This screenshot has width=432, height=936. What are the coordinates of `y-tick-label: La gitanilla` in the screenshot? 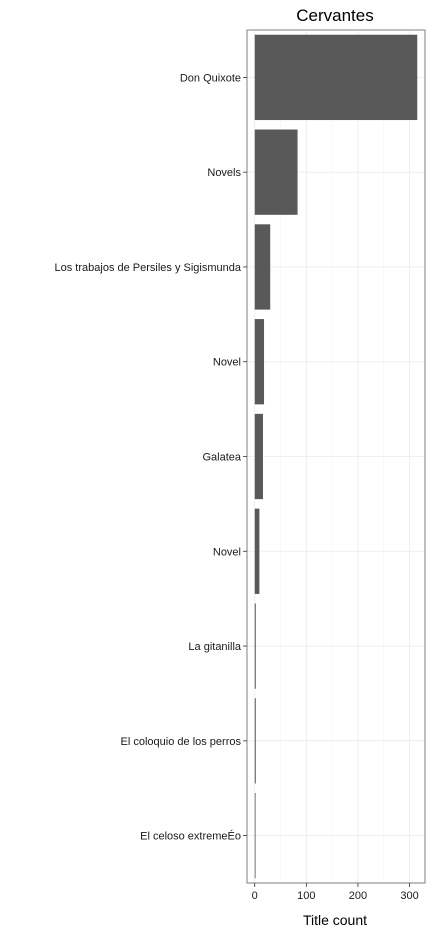 It's located at (214, 647).